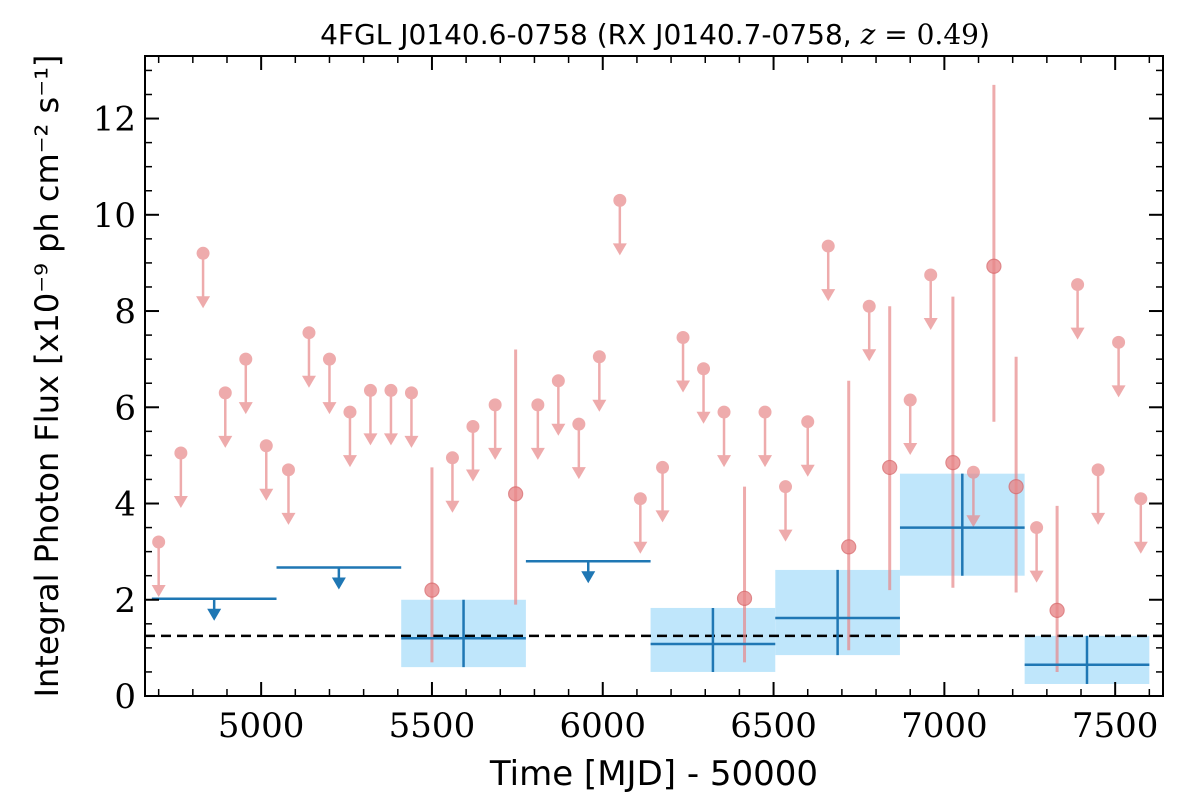 This screenshot has height=800, width=1200. What do you see at coordinates (432, 726) in the screenshot?
I see `x-tick-label-1: 5500` at bounding box center [432, 726].